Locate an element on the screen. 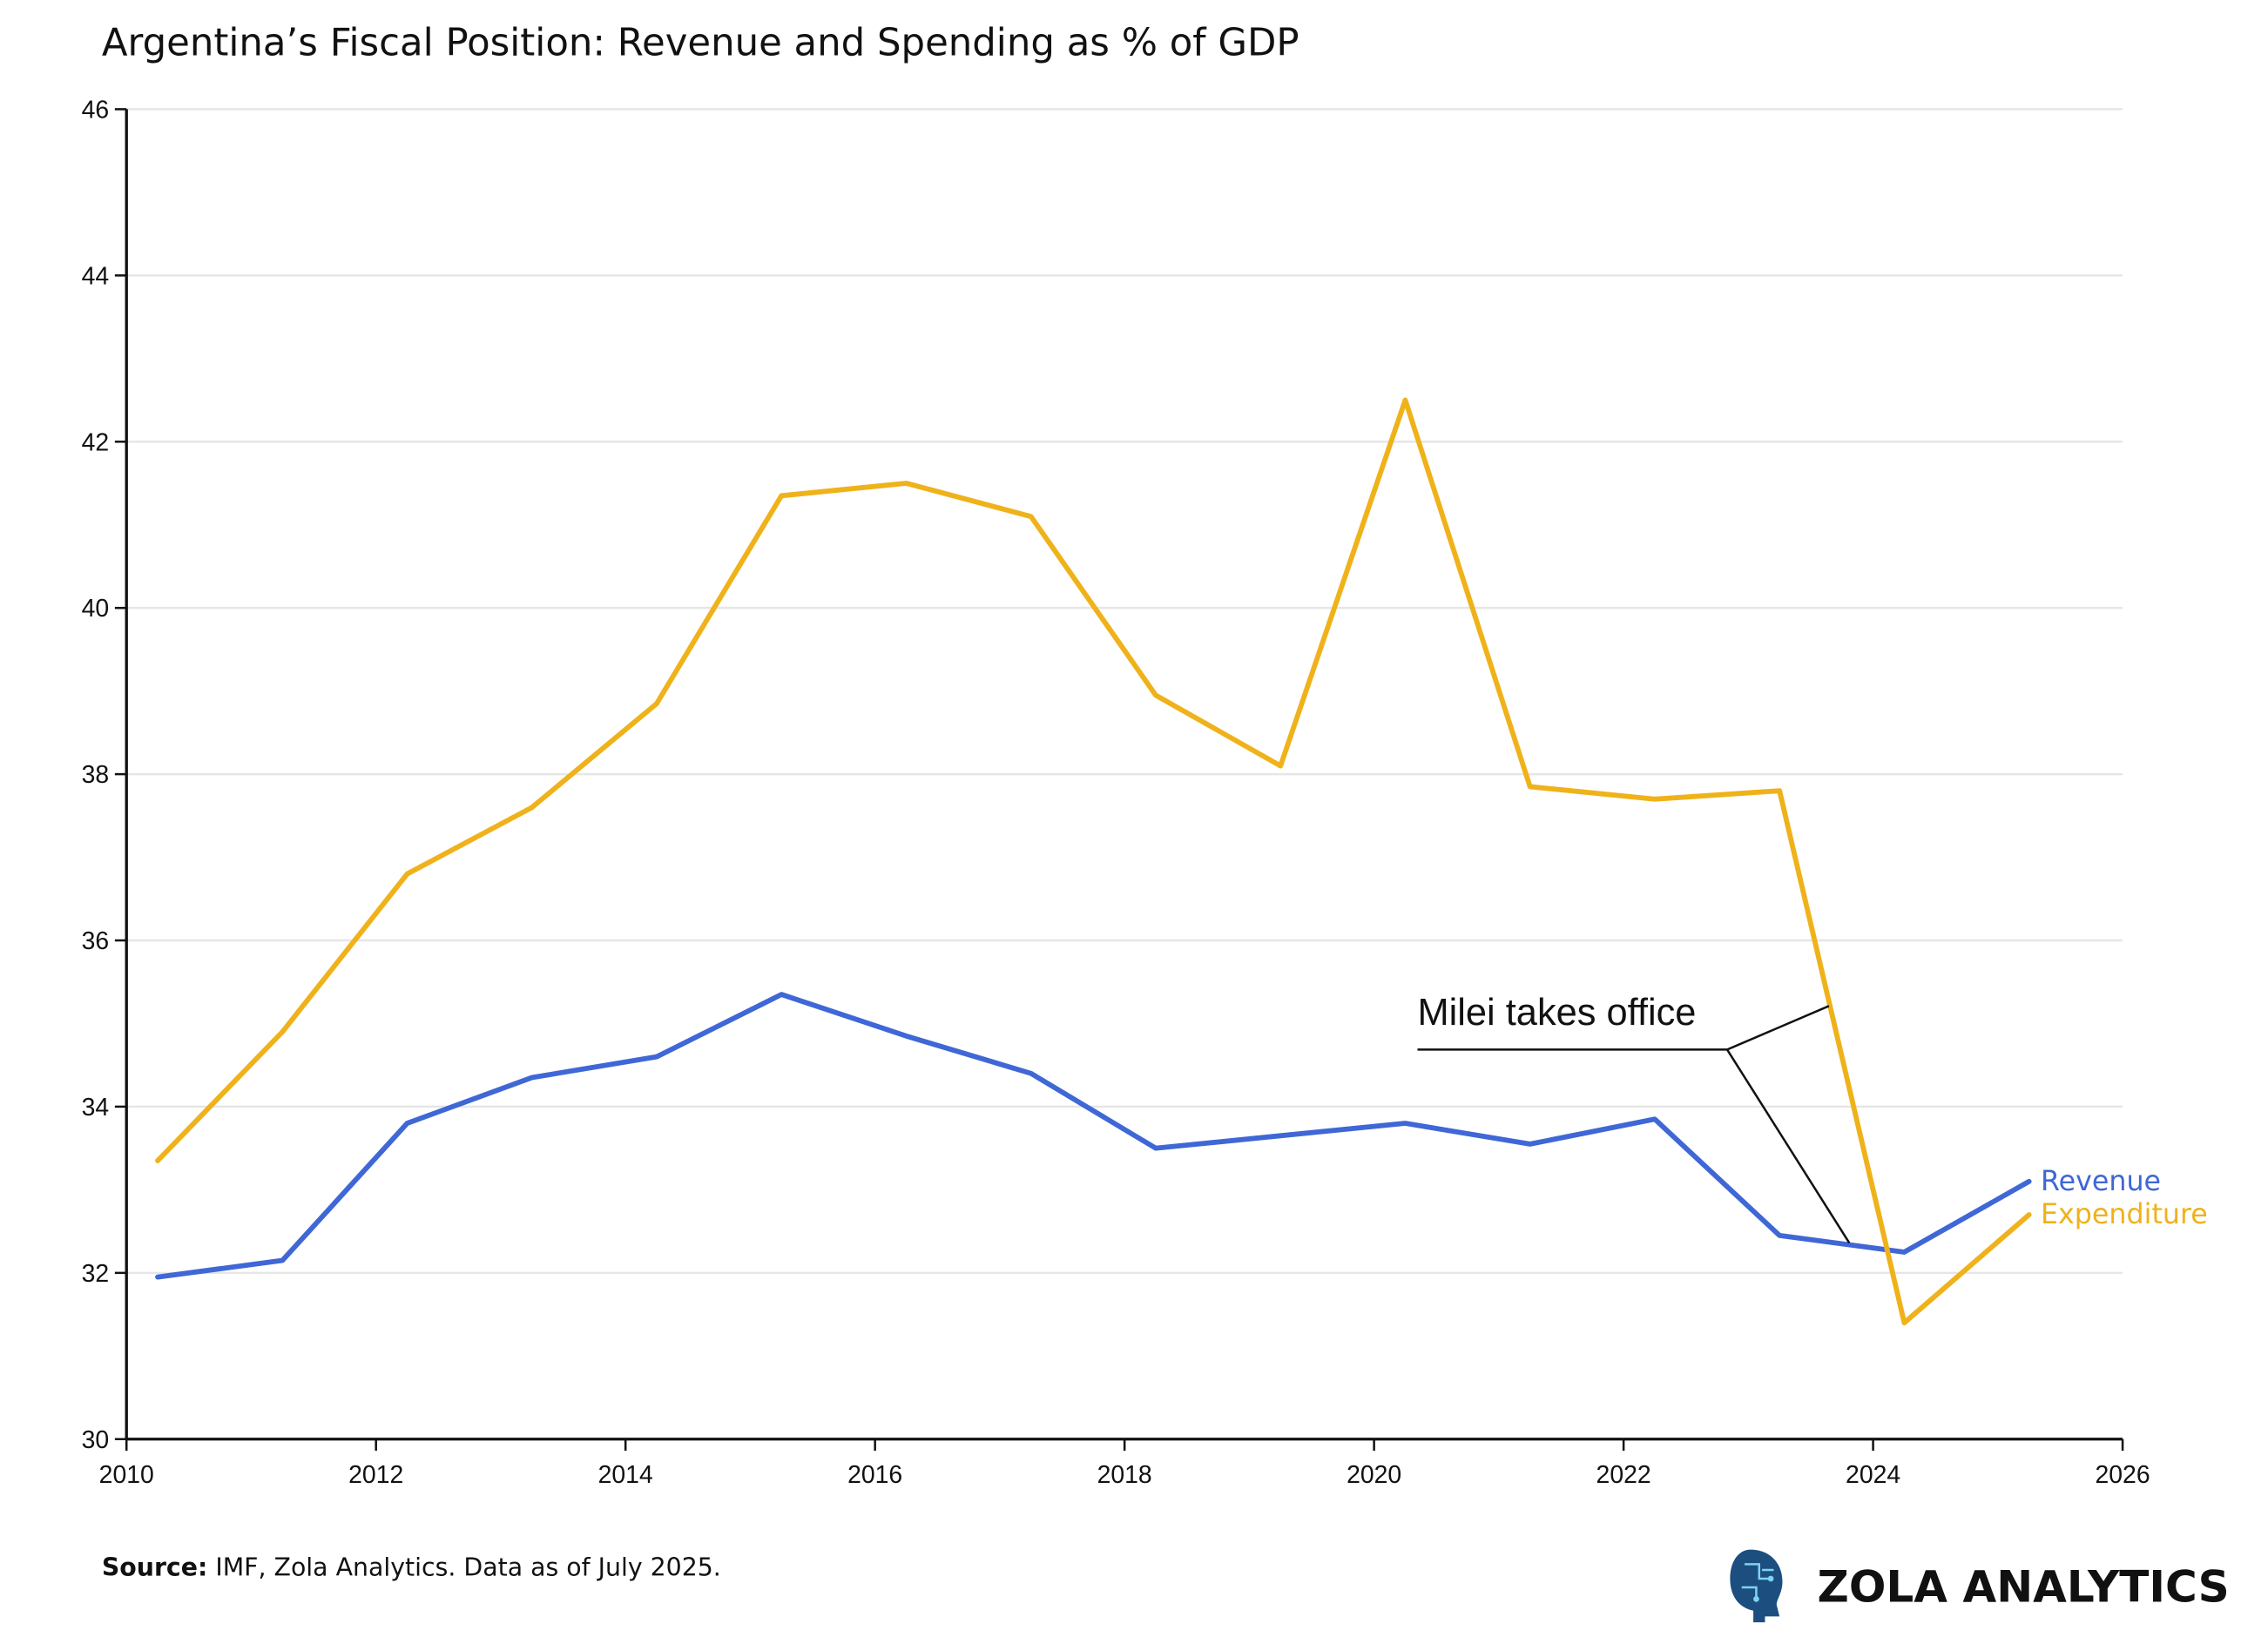  x-tick-label: 2010 is located at coordinates (126, 1475).